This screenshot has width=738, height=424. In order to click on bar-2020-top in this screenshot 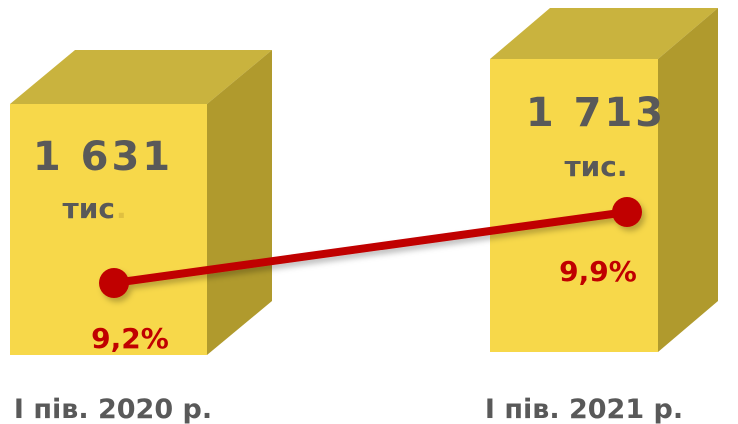, I will do `click(141, 77)`.